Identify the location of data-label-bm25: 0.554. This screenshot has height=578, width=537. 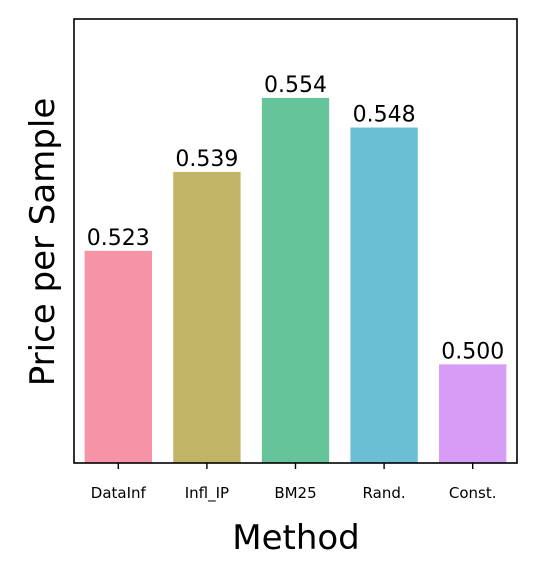
(295, 85).